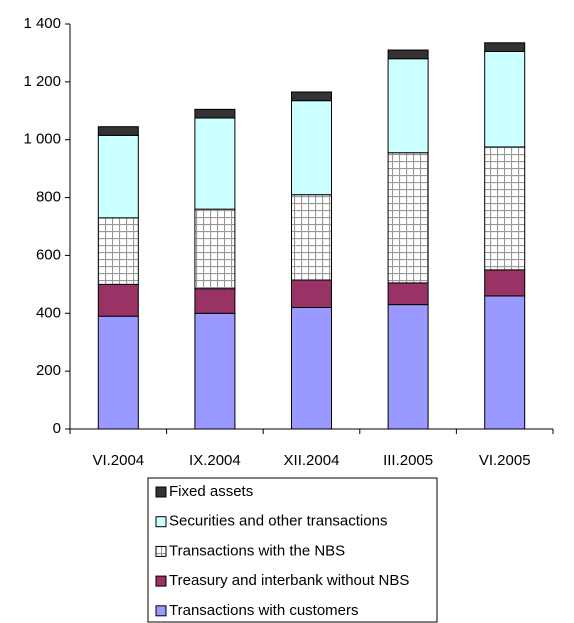 The width and height of the screenshot is (574, 623). I want to click on y-tick-label: 0, so click(57, 428).